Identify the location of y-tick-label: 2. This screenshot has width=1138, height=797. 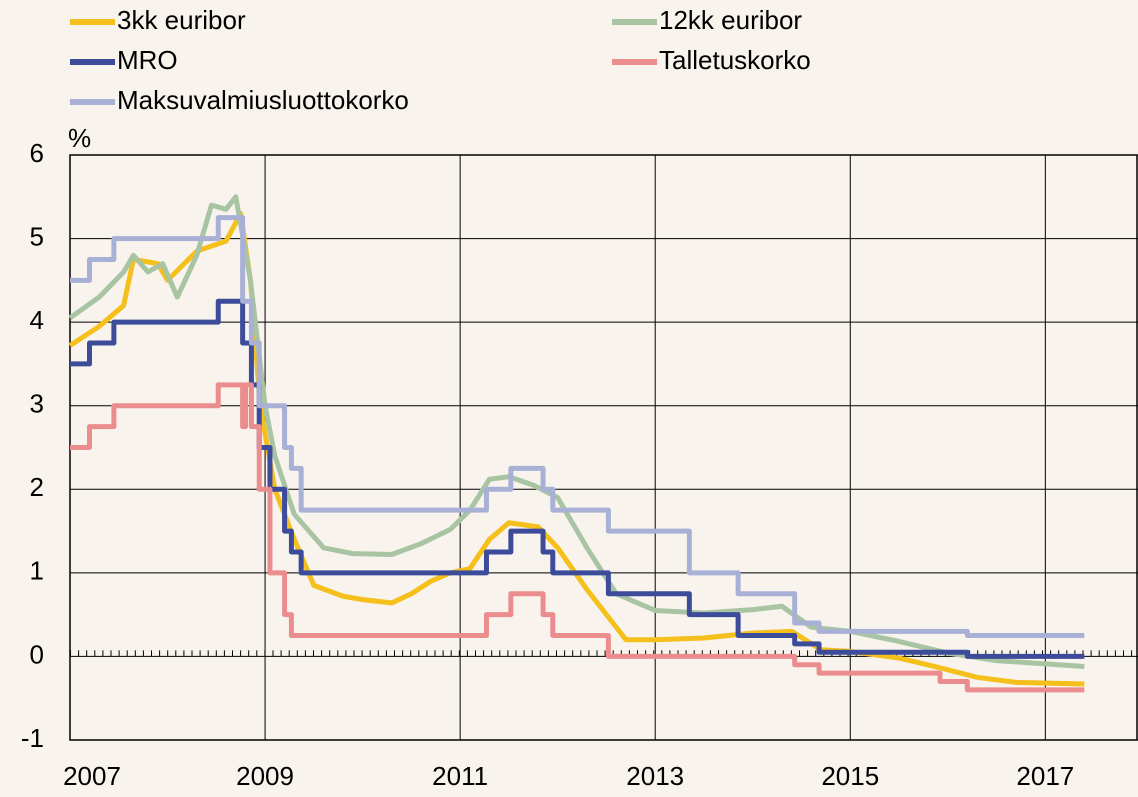
(37, 487).